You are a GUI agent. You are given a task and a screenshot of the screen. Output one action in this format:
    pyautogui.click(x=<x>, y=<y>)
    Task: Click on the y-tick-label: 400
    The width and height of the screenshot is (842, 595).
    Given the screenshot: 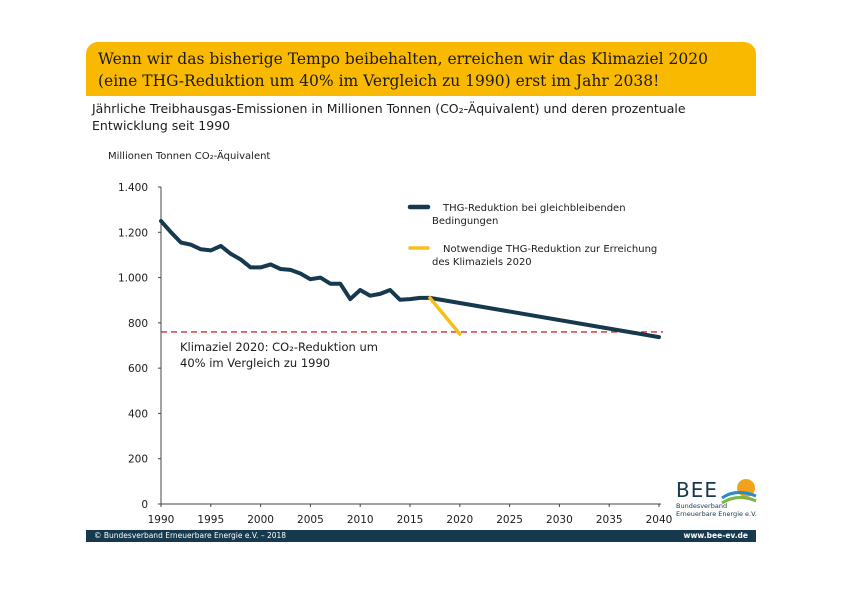 What is the action you would take?
    pyautogui.click(x=138, y=414)
    